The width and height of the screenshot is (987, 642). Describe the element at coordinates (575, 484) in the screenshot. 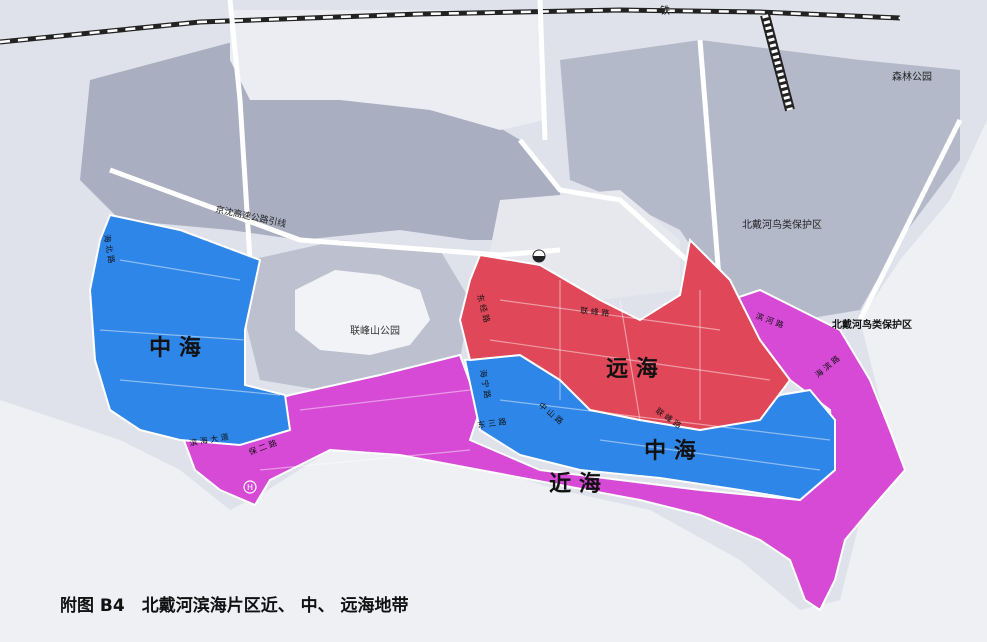

I see `near-sea-label: 近 海` at that location.